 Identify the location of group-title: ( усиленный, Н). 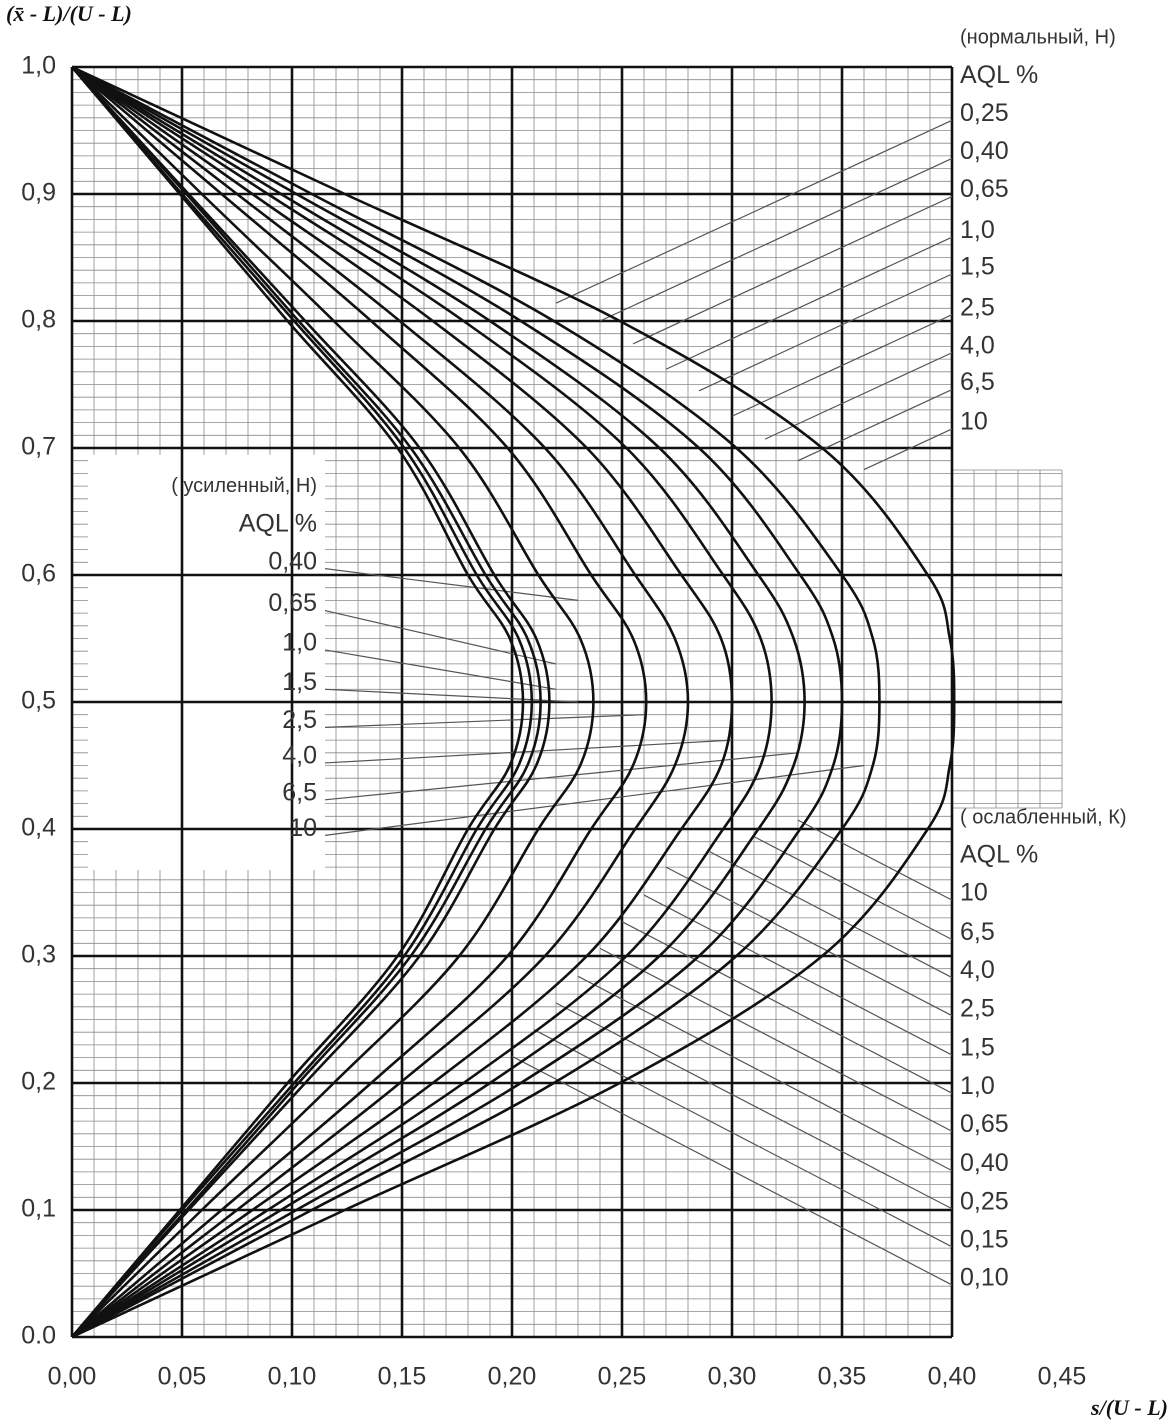
(244, 486).